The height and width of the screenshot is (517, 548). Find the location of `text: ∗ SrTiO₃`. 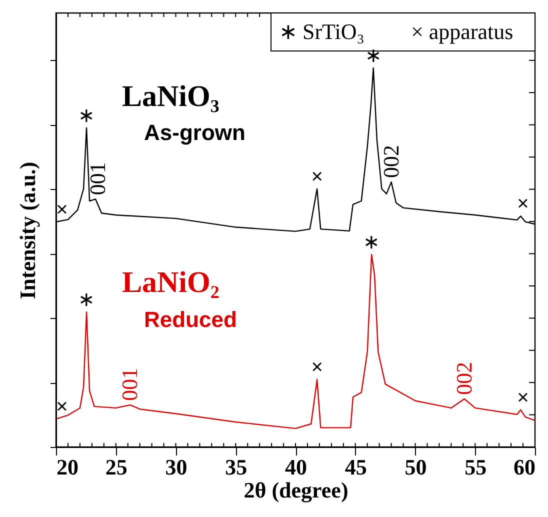

text: ∗ SrTiO₃ is located at coordinates (321, 31).